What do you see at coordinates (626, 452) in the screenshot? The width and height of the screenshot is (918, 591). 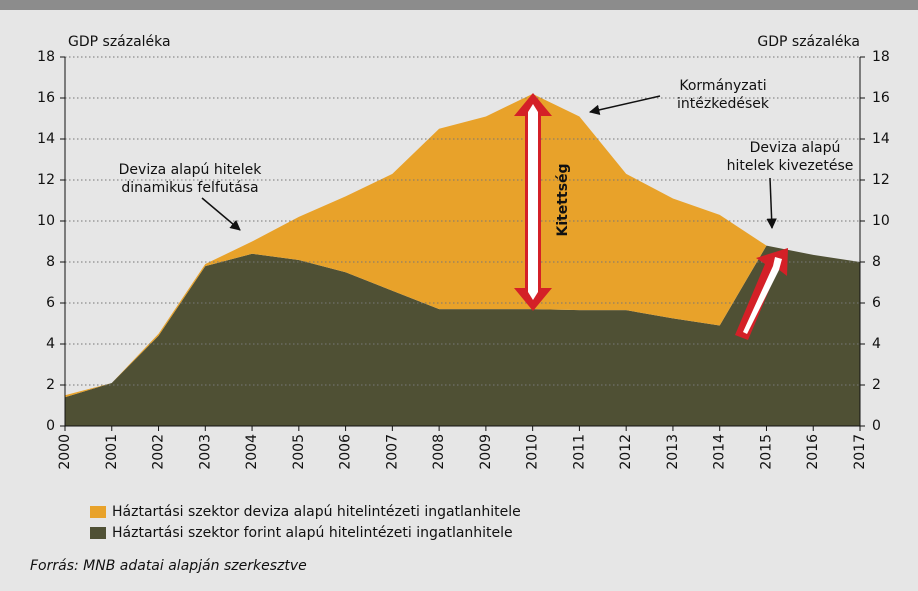 I see `x-tick-label: 2012` at bounding box center [626, 452].